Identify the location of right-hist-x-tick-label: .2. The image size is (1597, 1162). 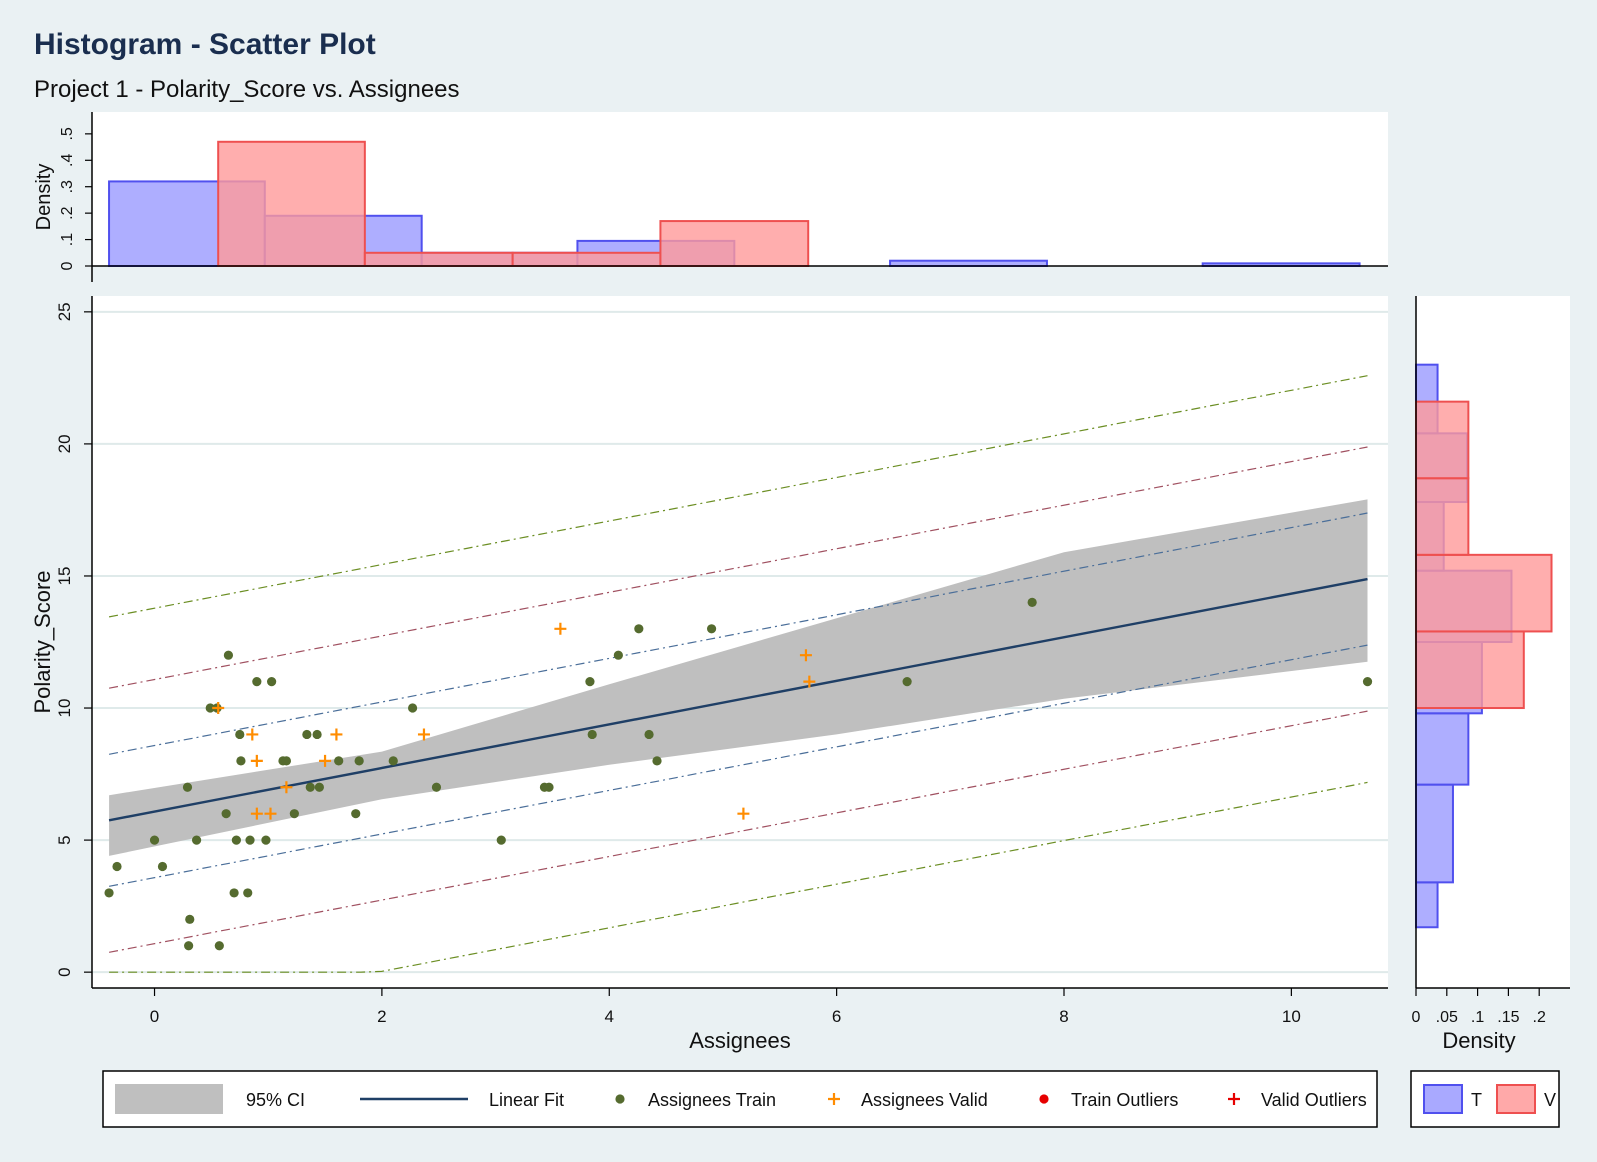
(1539, 1017).